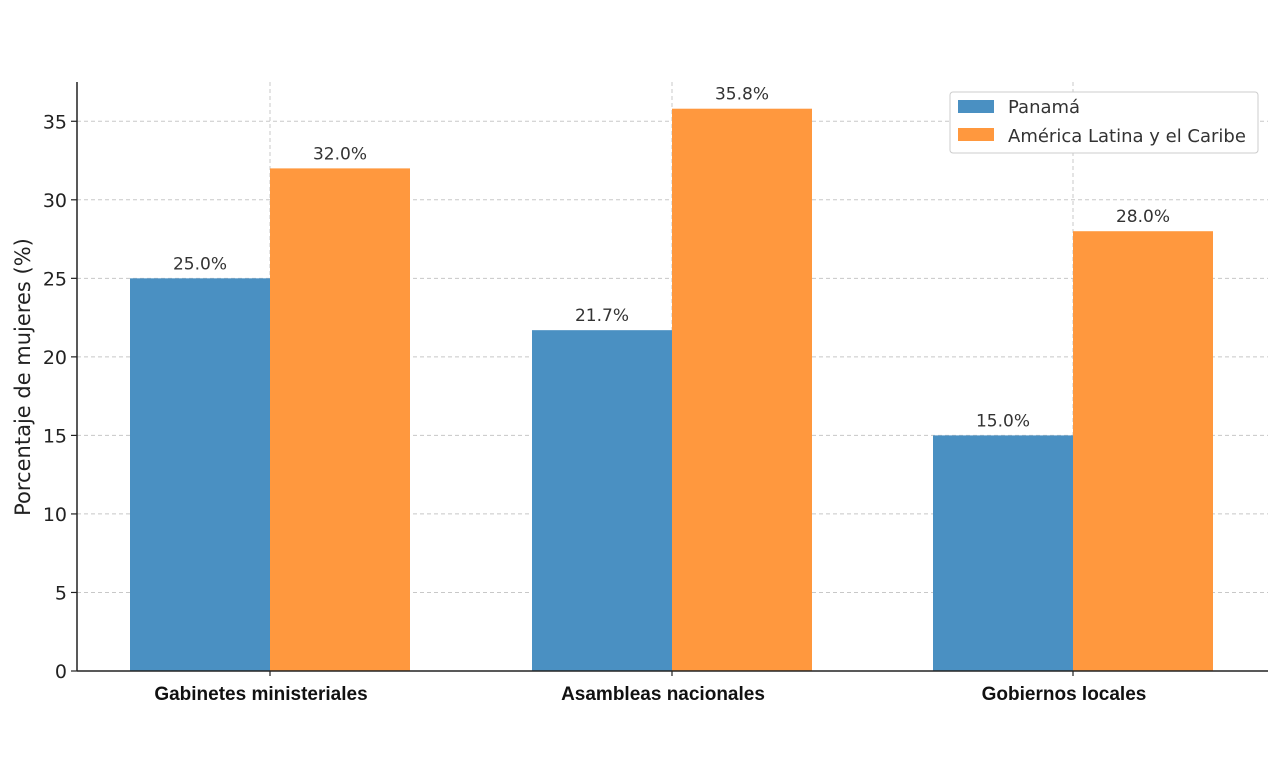  What do you see at coordinates (55, 358) in the screenshot?
I see `y-tick-label: 20` at bounding box center [55, 358].